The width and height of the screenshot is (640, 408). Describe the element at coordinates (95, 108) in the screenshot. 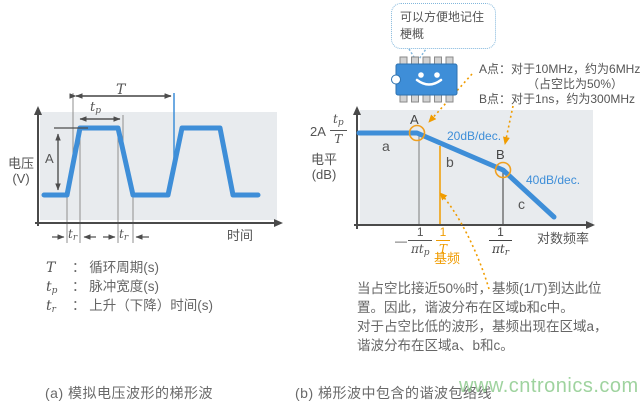

I see `dim-label-tp: tp` at that location.